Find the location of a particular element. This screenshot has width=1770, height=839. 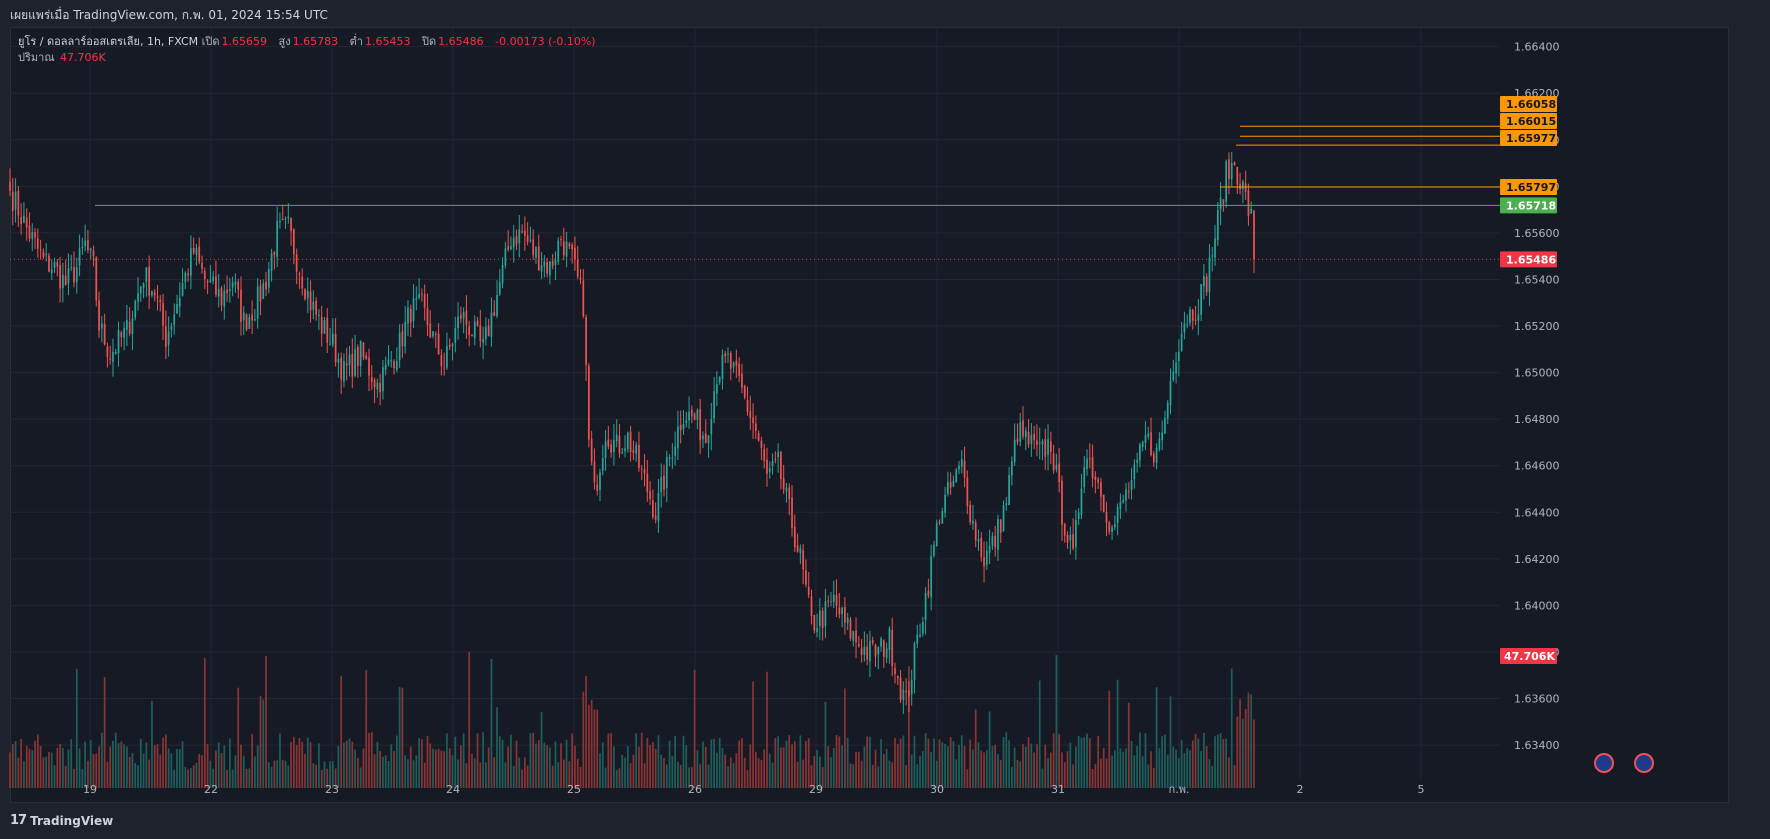

eu-flag-icon is located at coordinates (1644, 763).